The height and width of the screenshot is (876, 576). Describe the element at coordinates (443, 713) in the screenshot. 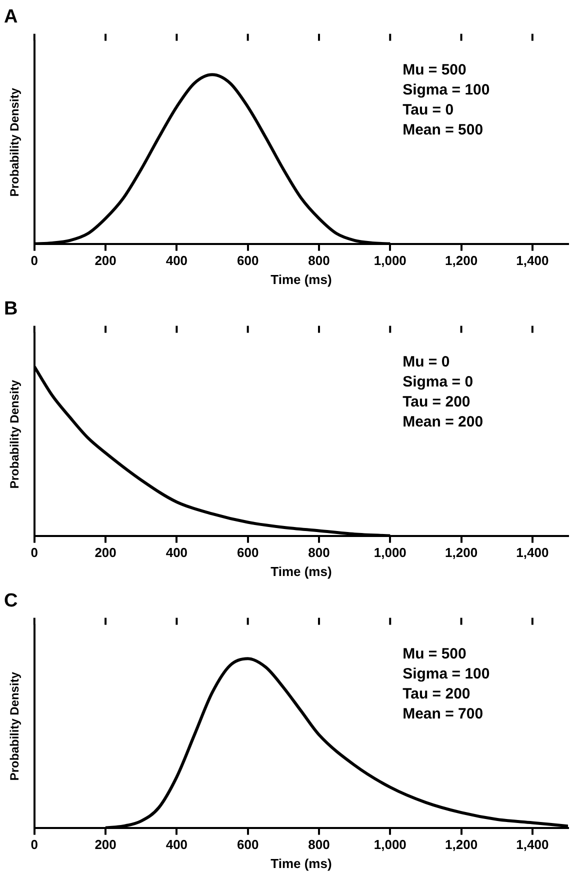

I see `annotation: Mean = 700` at that location.